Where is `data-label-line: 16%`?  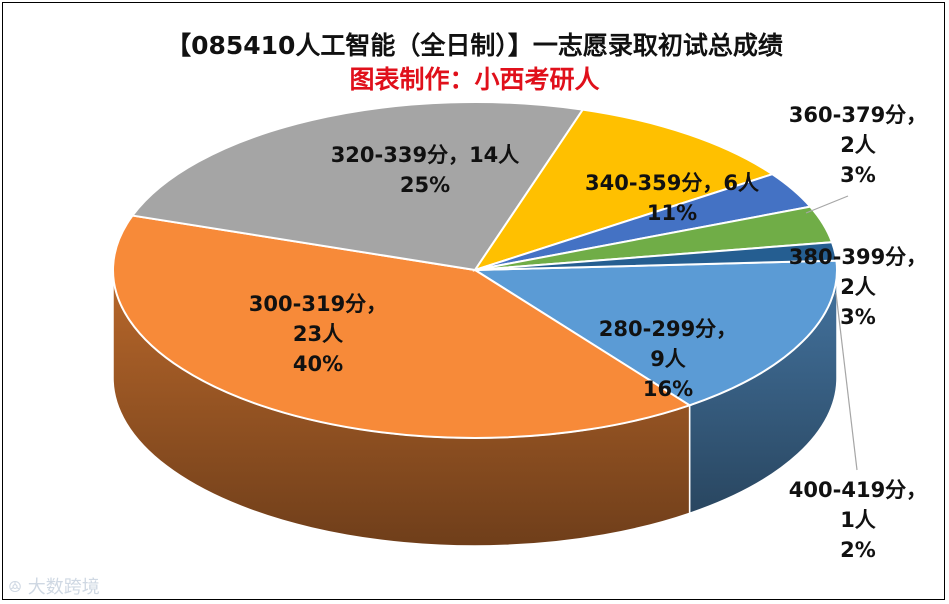
data-label-line: 16% is located at coordinates (668, 389).